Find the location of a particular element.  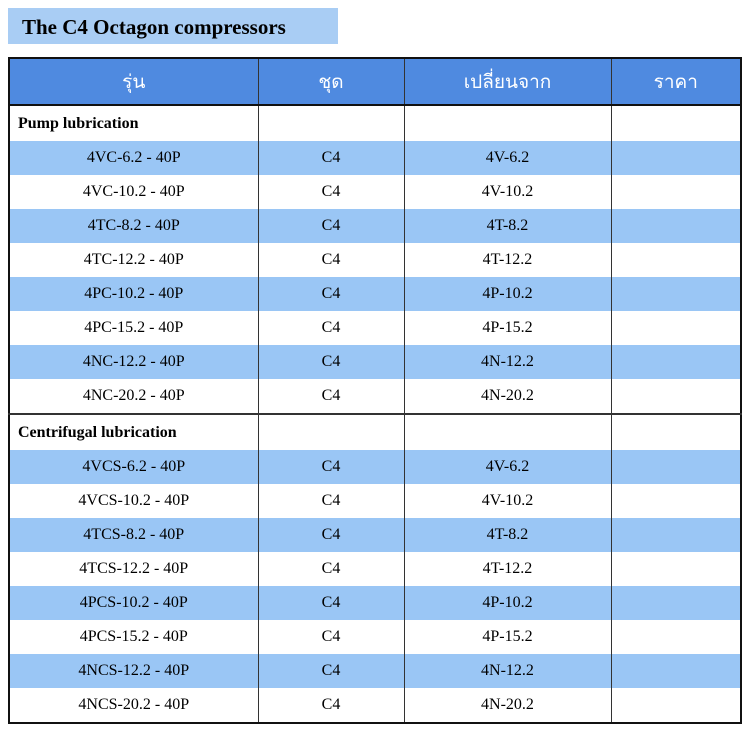

data-row: 4VCS-10.2 - 40P C4 4V-10.2 is located at coordinates (375, 501).